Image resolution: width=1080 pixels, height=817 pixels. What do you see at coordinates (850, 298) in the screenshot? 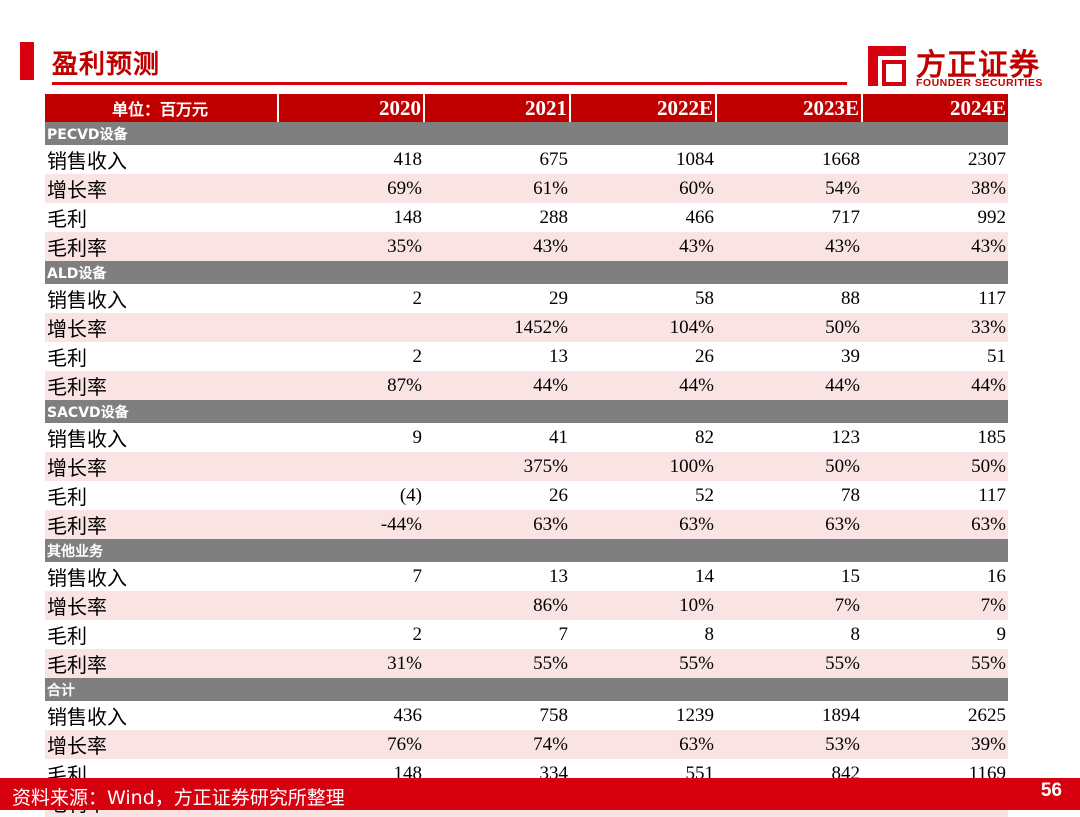
I see `value-cell: 88` at bounding box center [850, 298].